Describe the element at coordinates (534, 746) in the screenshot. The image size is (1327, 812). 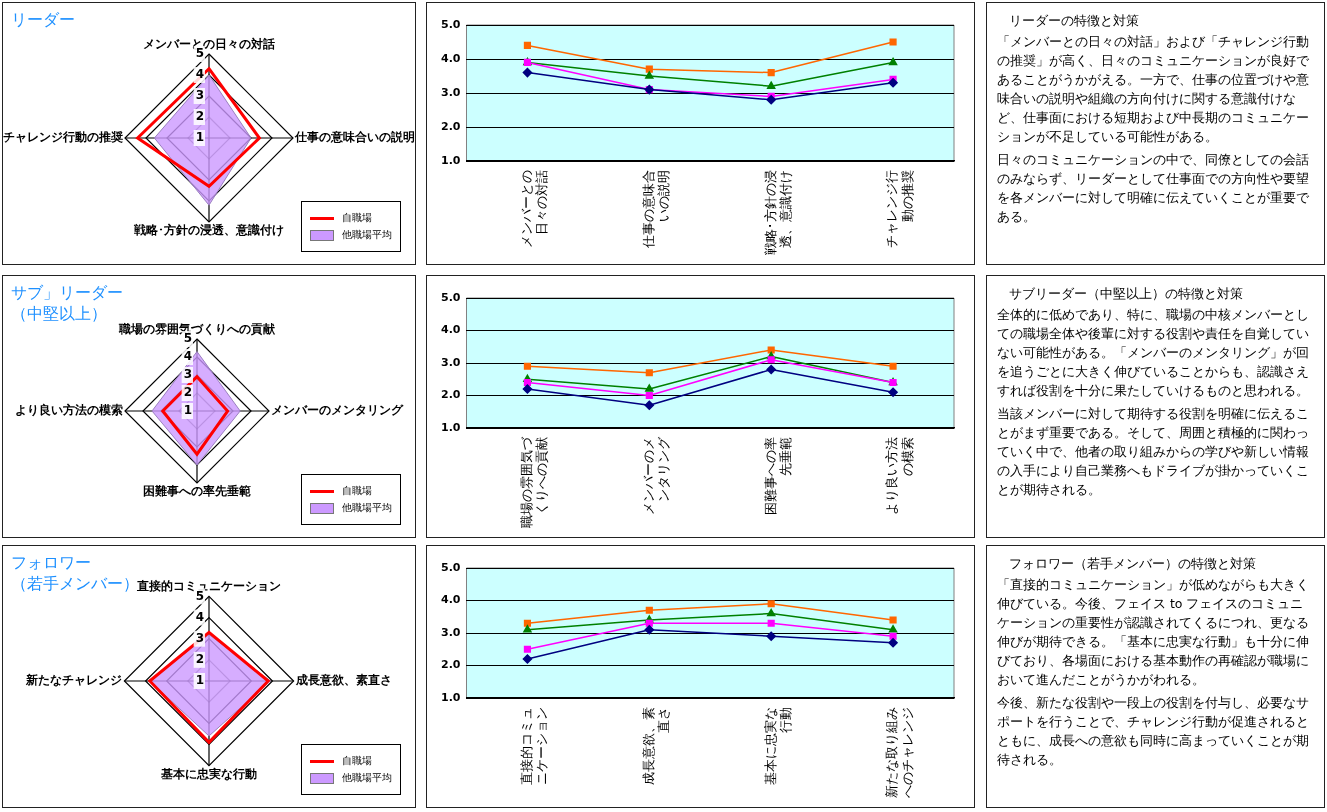
I see `x-tick-label: 直接的コミュニケーション` at that location.